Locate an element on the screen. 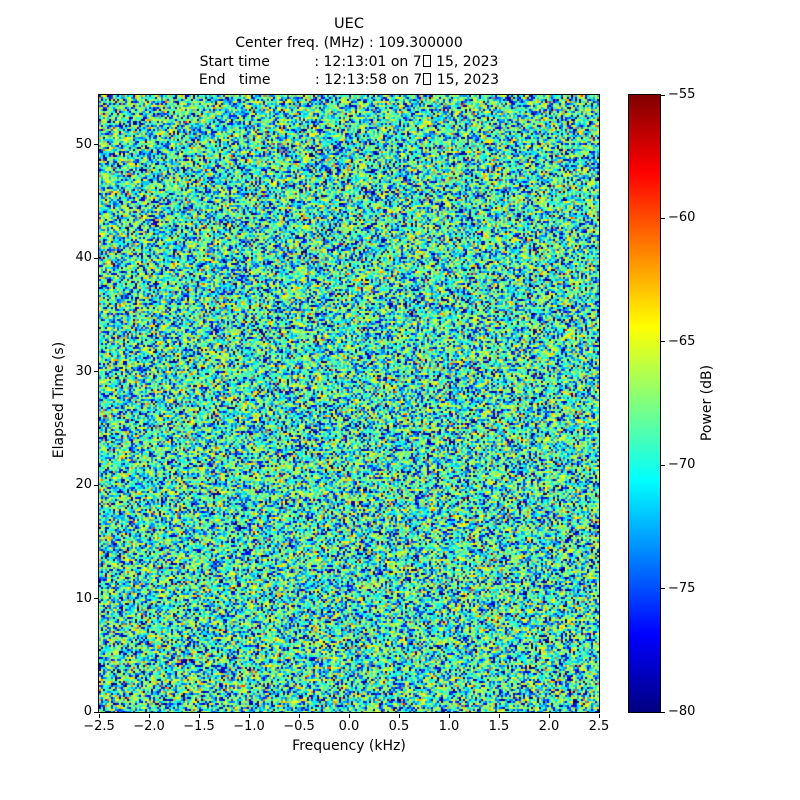 Image resolution: width=800 pixels, height=800 pixels. x-tick-label: −1.0 is located at coordinates (249, 726).